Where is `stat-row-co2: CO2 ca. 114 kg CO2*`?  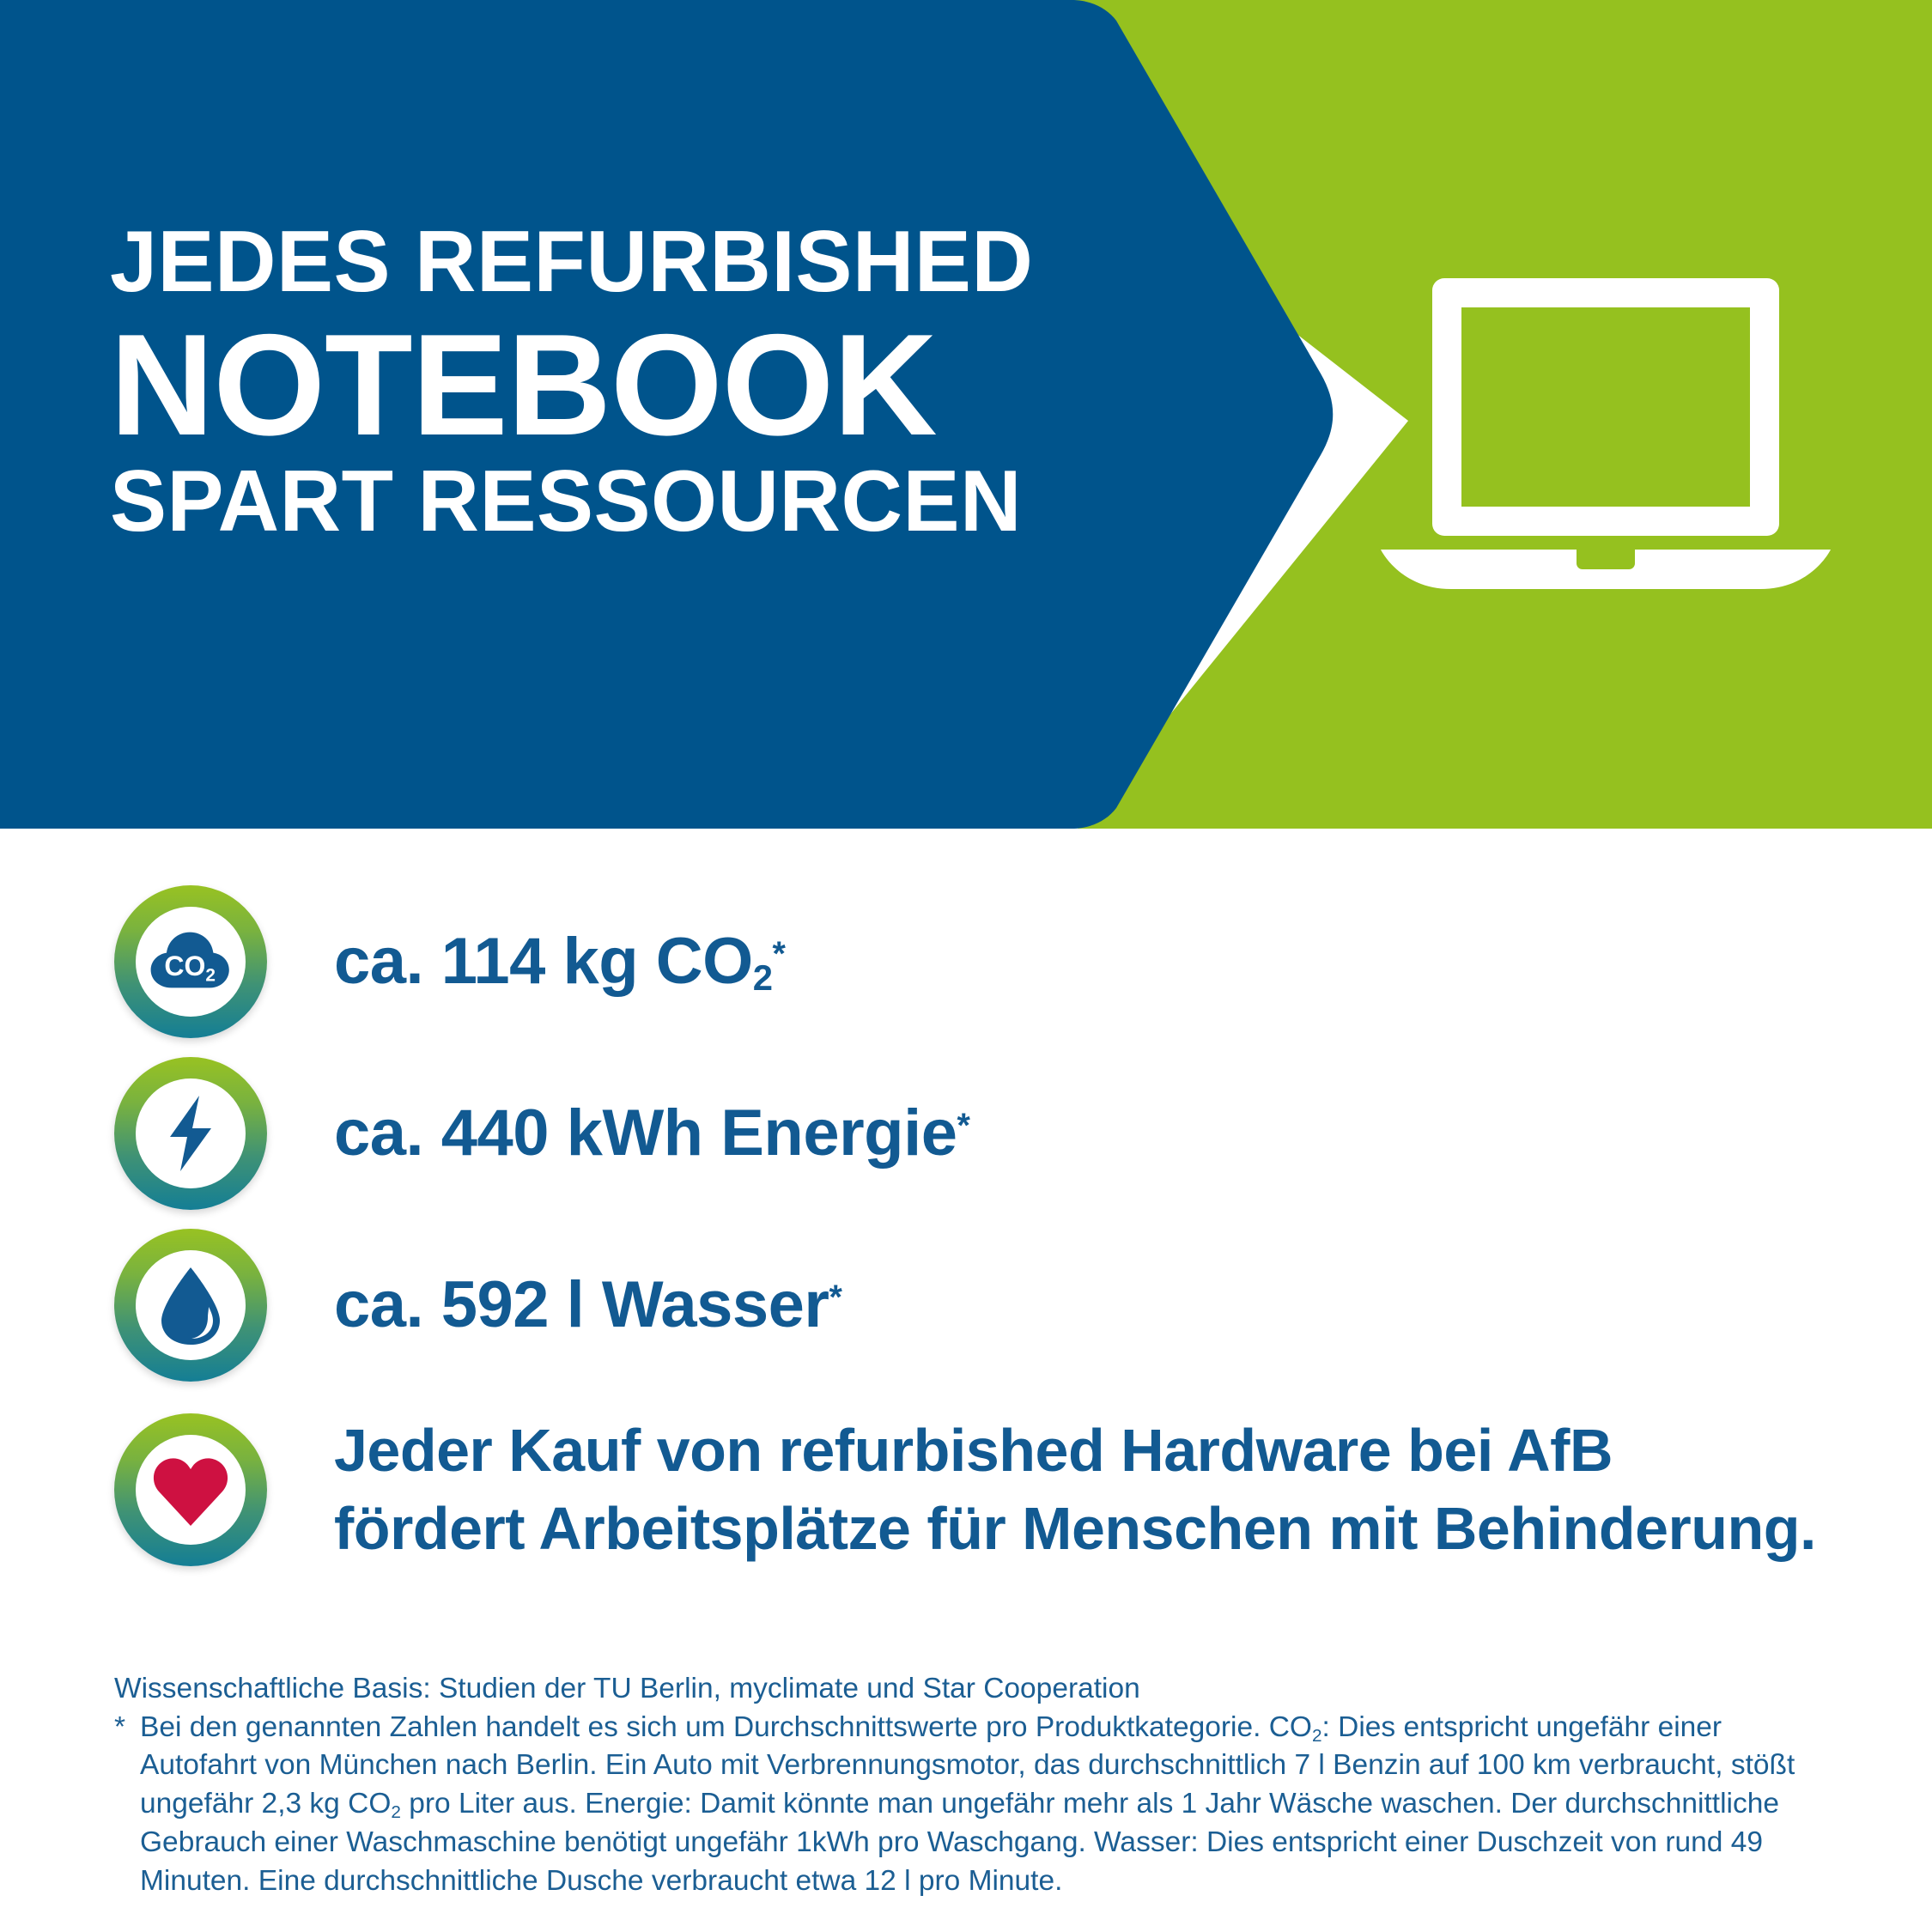
stat-row-co2: CO2 ca. 114 kg CO2* is located at coordinates (966, 962).